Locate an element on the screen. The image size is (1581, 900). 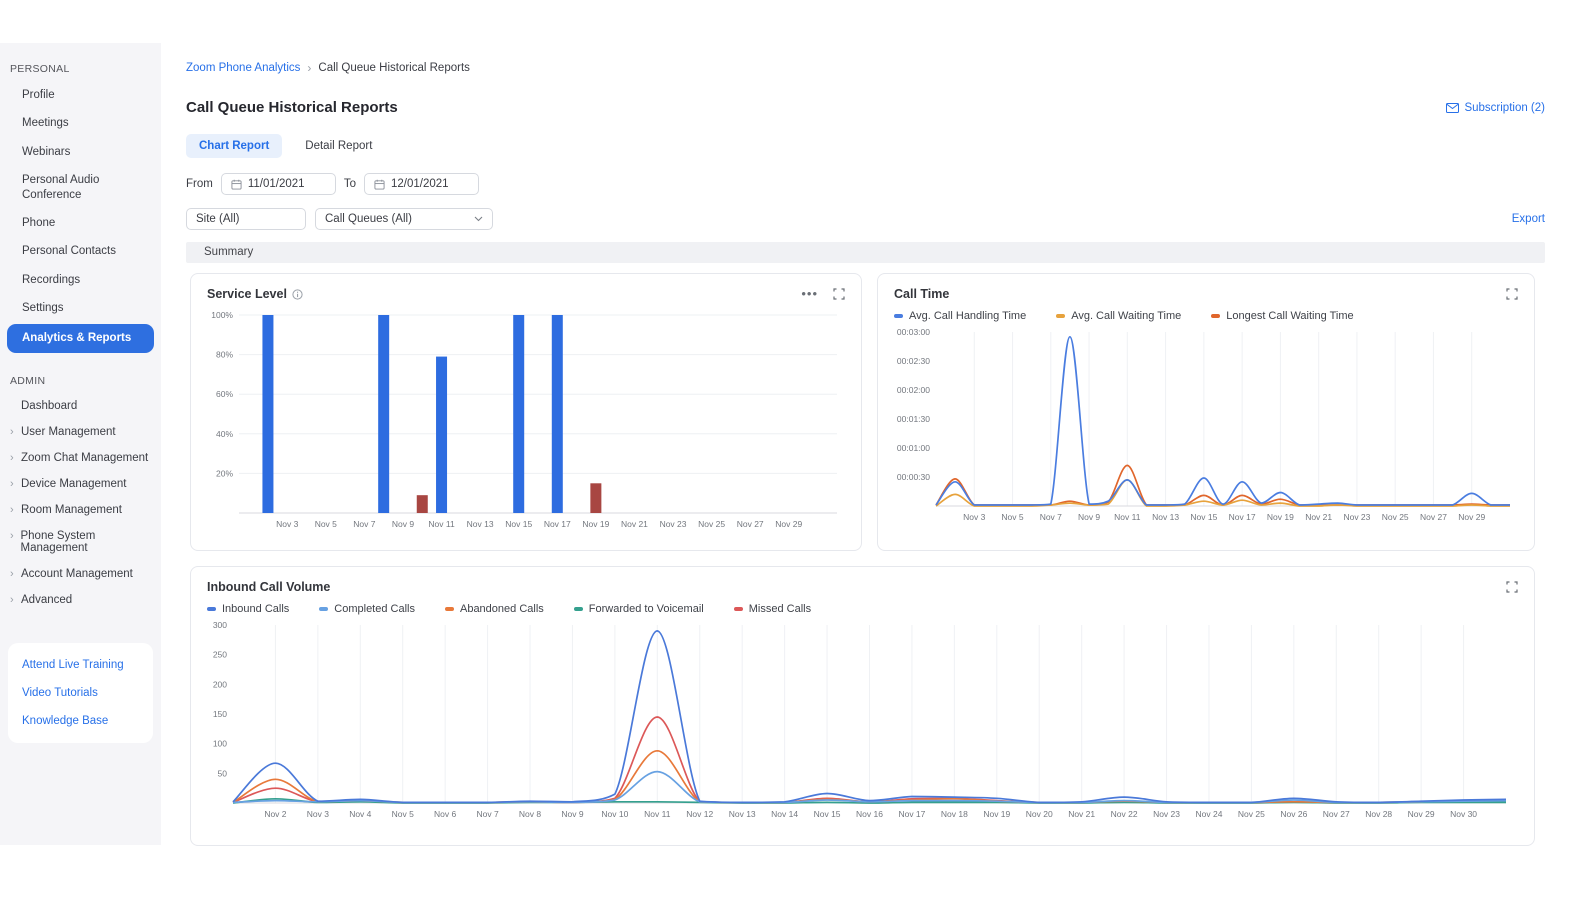
legend-item: Avg. Call Waiting Time is located at coordinates (1118, 316).